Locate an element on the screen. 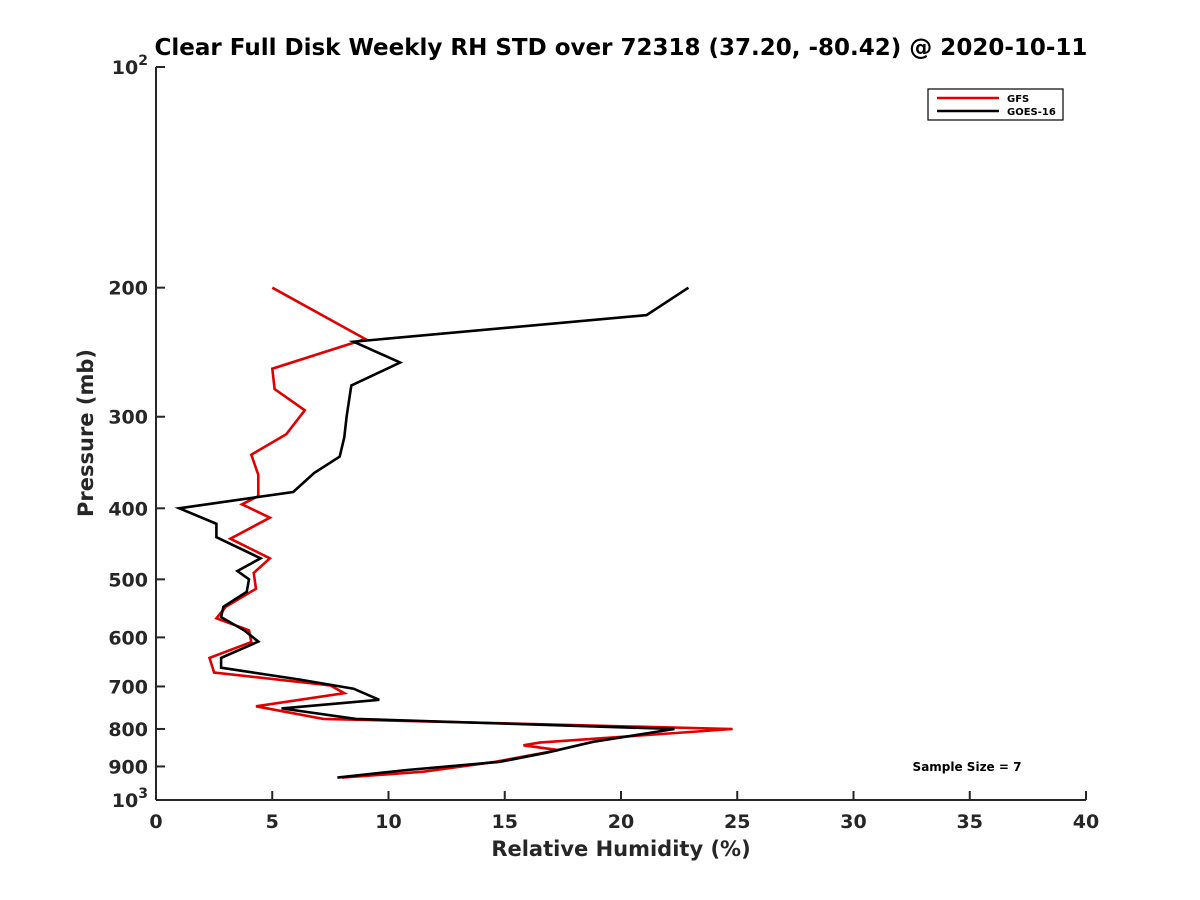  legend-box is located at coordinates (995, 104).